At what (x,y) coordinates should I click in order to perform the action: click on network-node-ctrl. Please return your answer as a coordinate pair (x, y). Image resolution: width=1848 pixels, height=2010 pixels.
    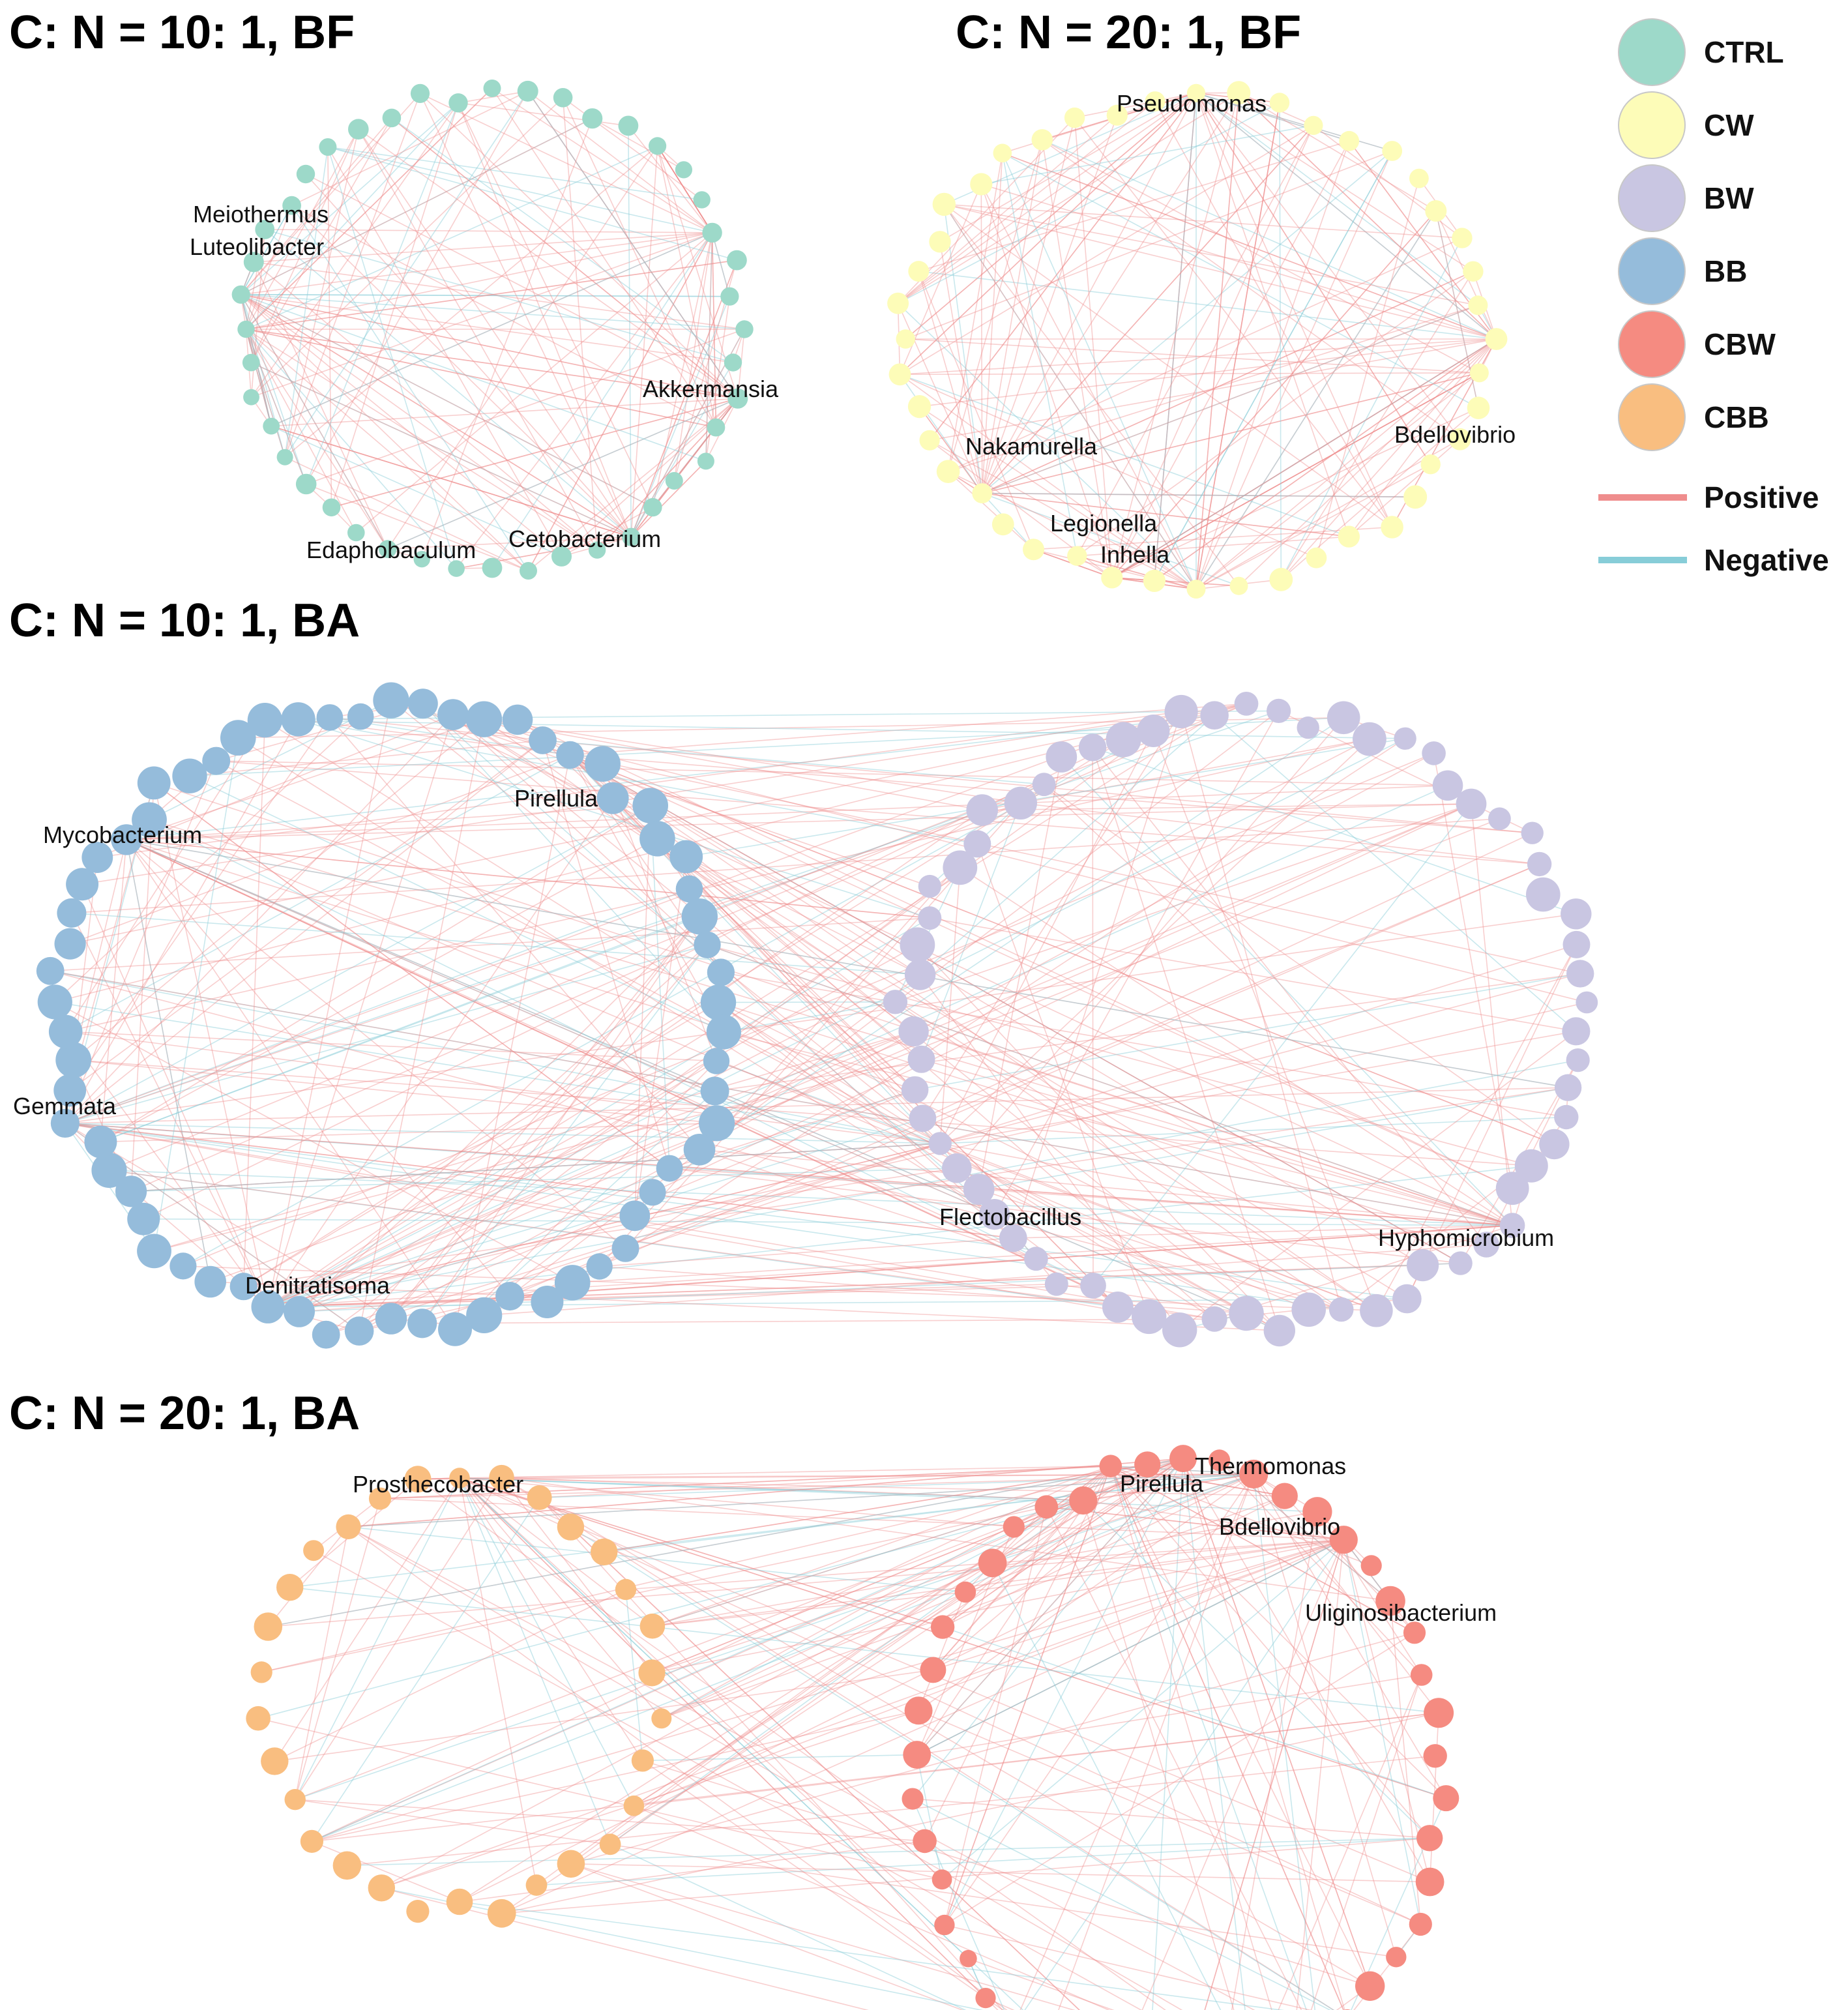
    Looking at the image, I should click on (291, 205).